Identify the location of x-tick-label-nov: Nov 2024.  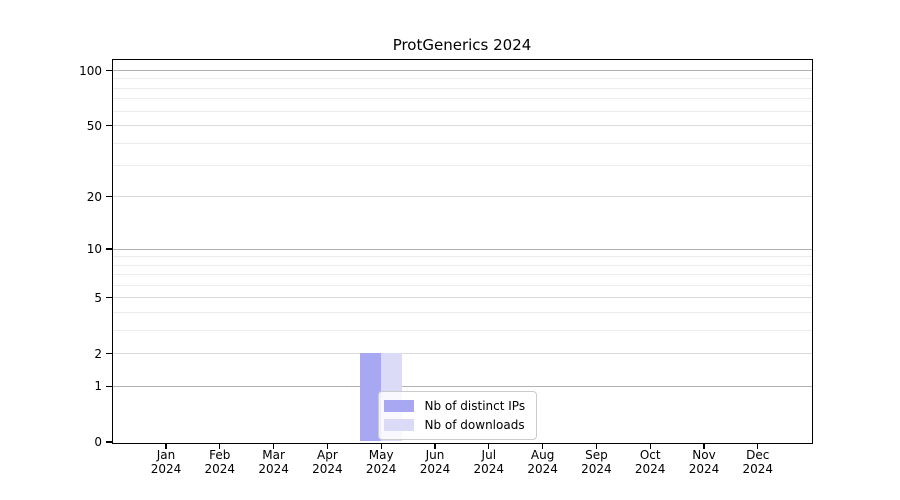
(704, 462).